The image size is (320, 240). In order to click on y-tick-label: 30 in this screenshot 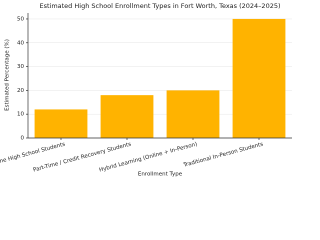, I will do `click(20, 67)`.